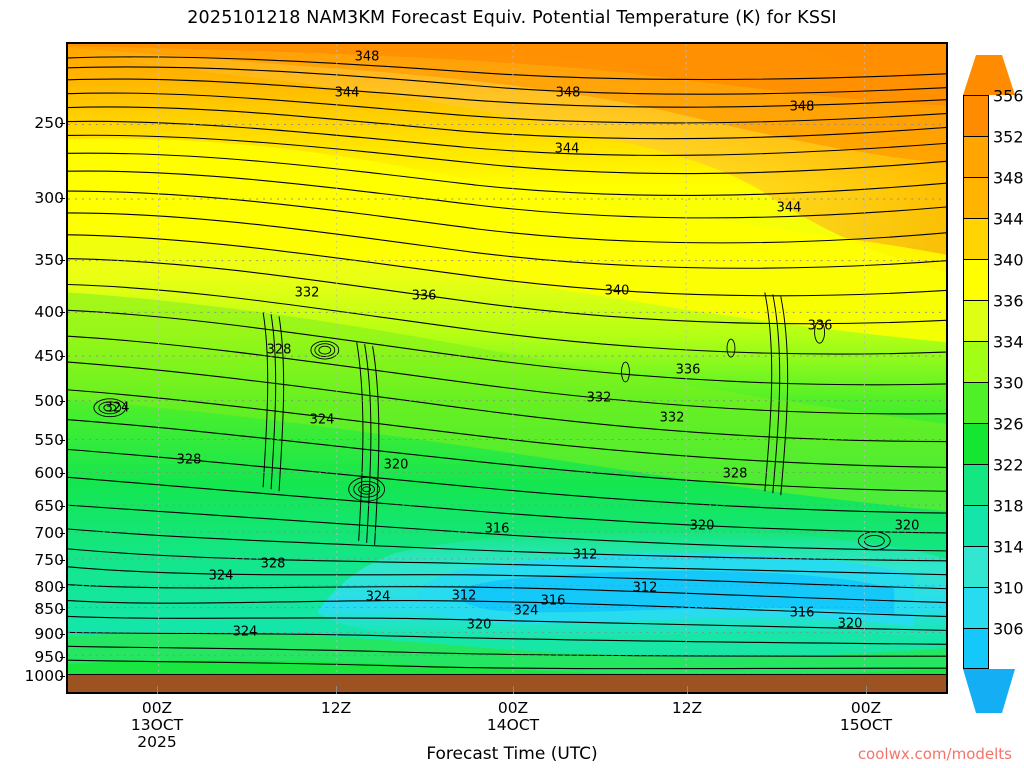  I want to click on x-axis-label: Forecast Time (UTC), so click(512, 754).